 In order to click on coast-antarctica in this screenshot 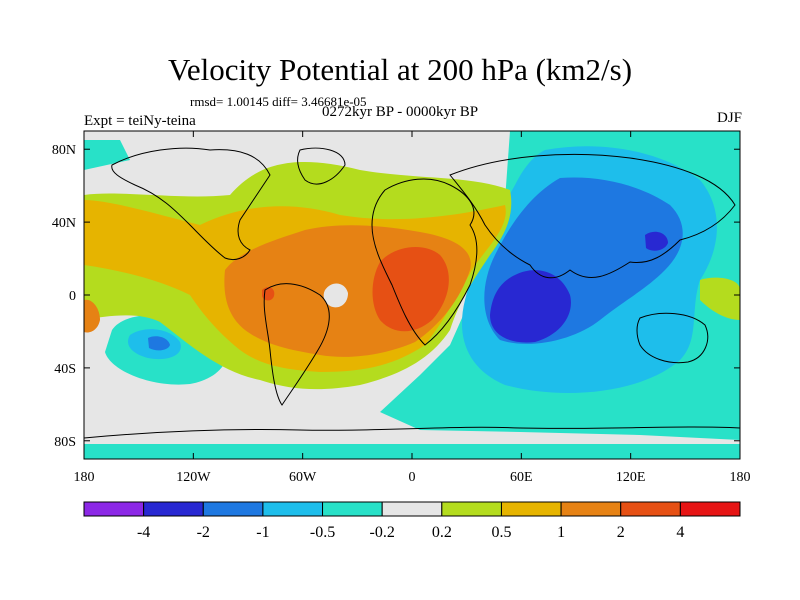, I will do `click(412, 432)`.